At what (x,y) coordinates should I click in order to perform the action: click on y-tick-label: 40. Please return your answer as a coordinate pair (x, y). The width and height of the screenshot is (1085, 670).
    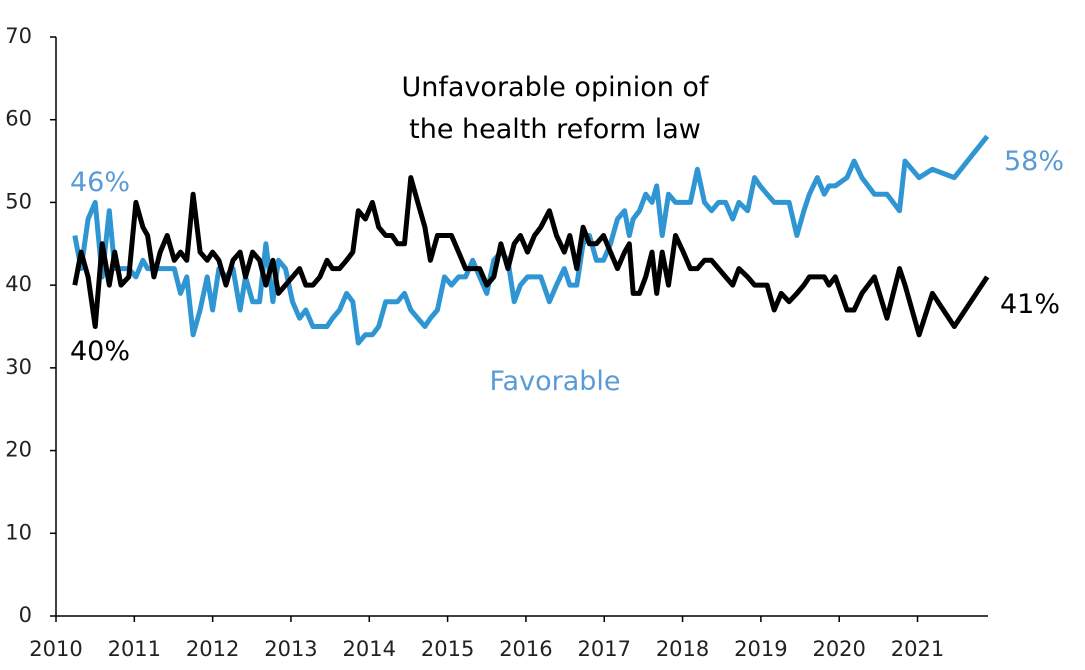
    Looking at the image, I should click on (18, 284).